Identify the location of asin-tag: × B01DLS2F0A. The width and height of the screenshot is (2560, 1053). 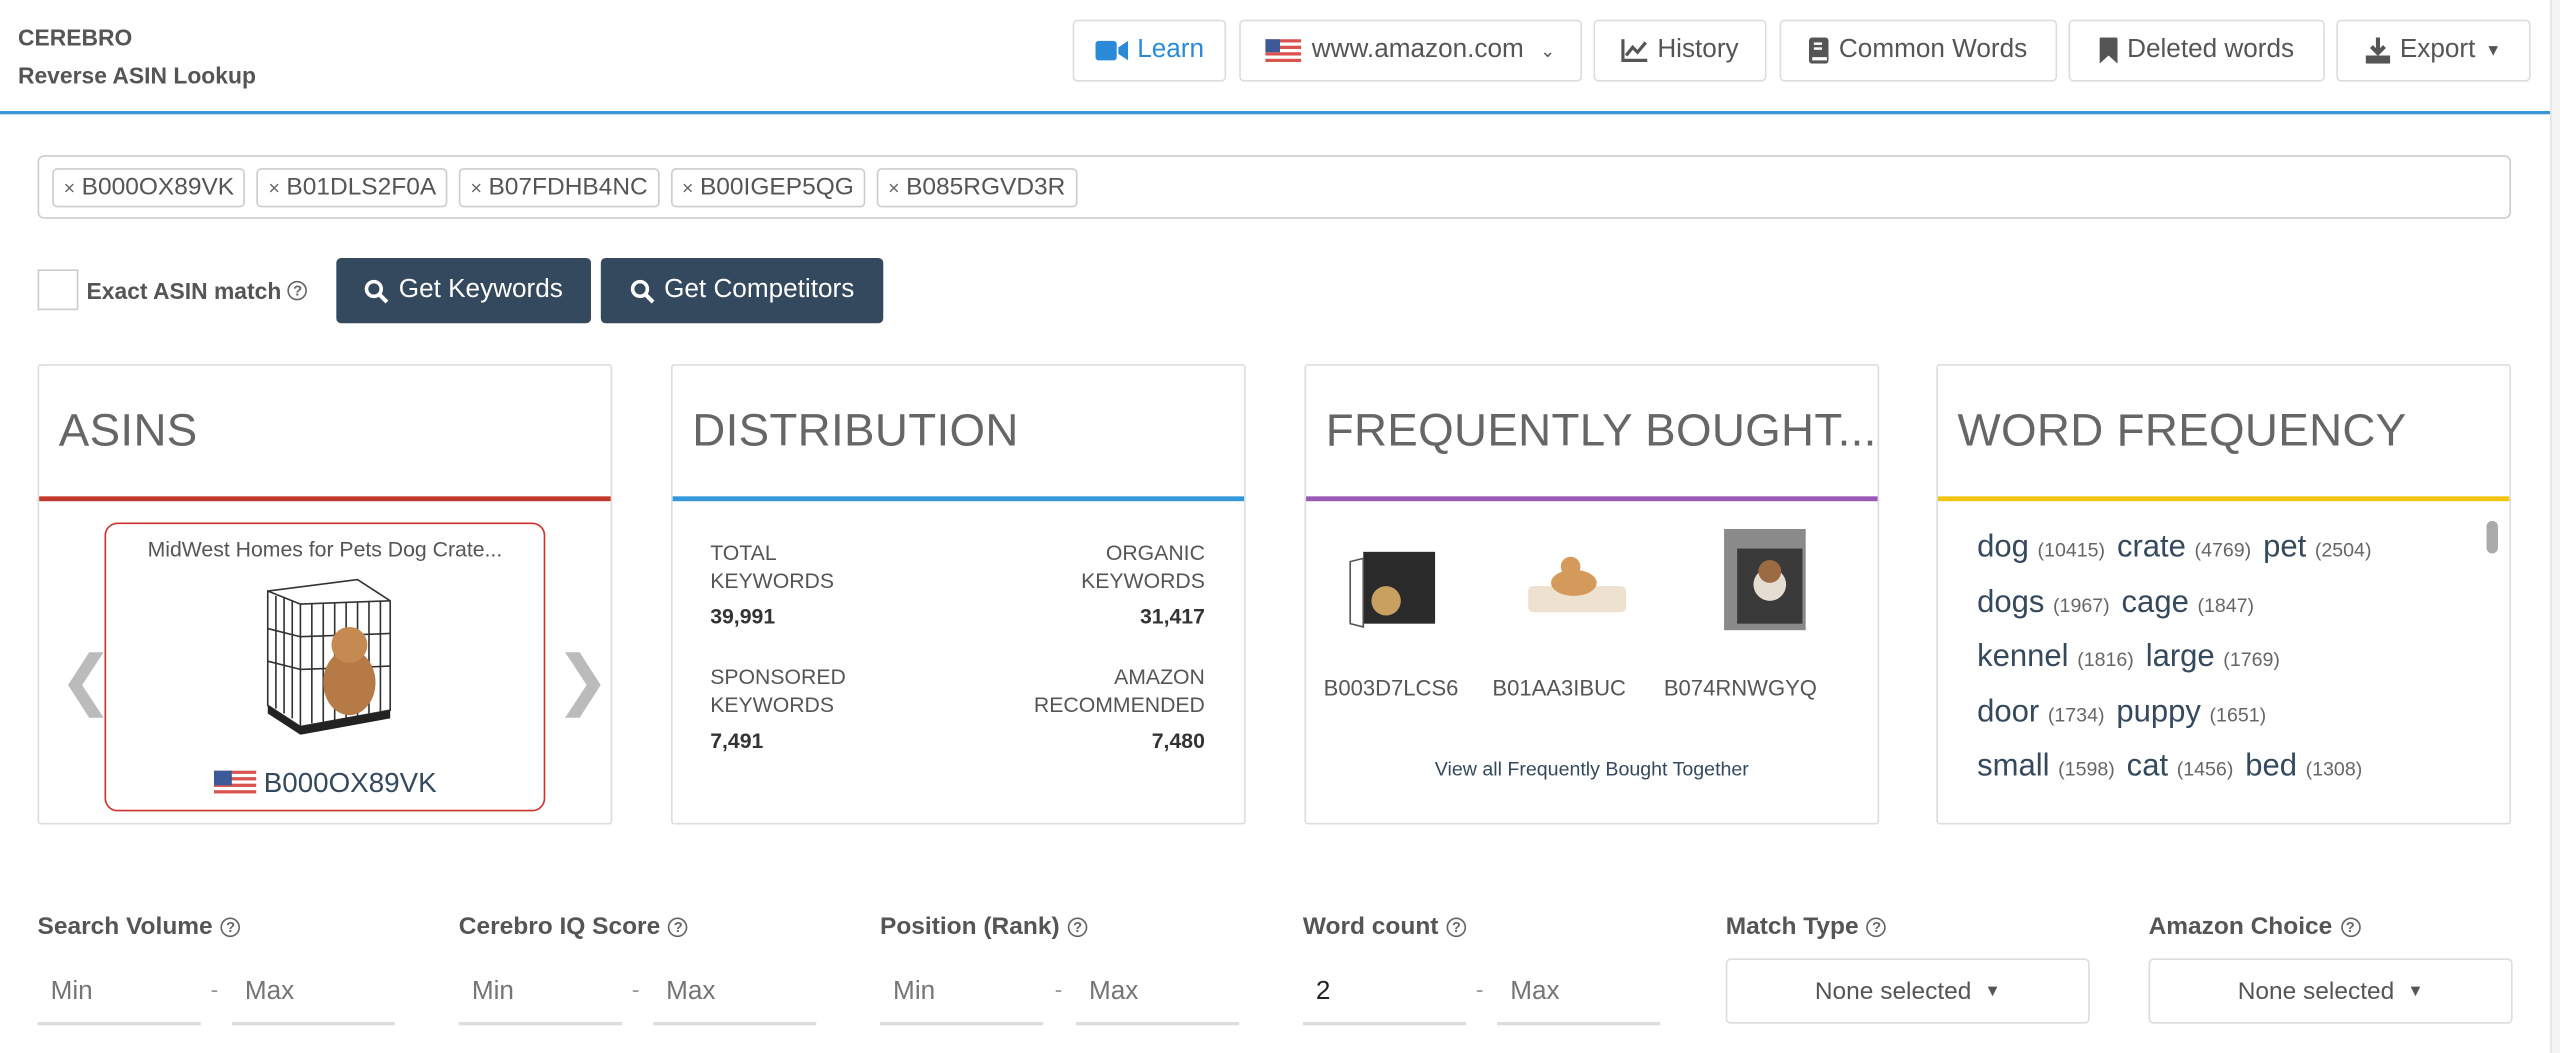
(352, 187).